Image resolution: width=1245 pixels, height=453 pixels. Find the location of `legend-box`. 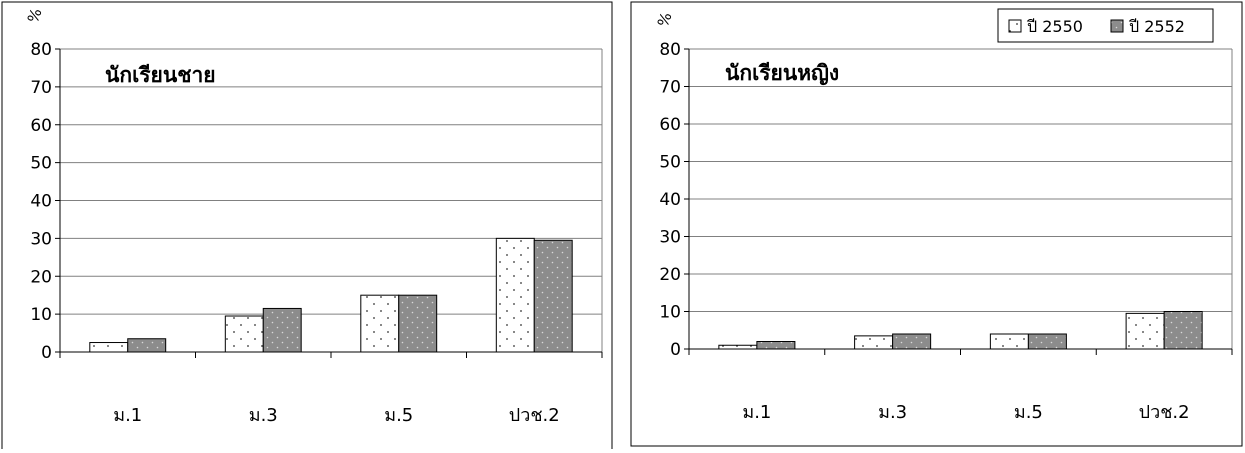

legend-box is located at coordinates (1105, 25).